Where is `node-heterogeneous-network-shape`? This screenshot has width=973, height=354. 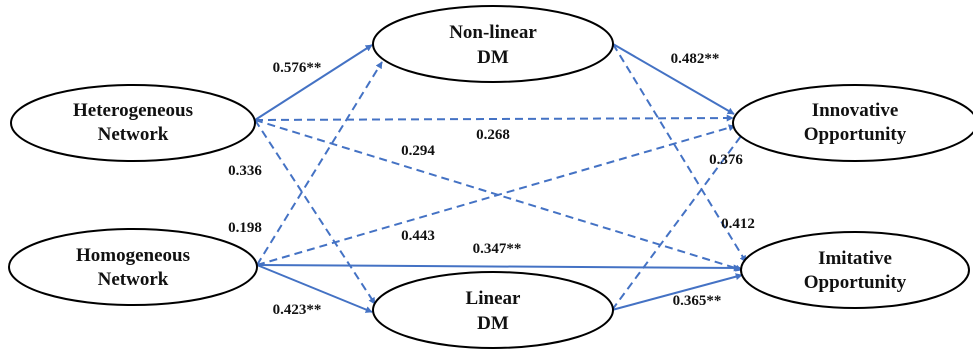 node-heterogeneous-network-shape is located at coordinates (133, 123).